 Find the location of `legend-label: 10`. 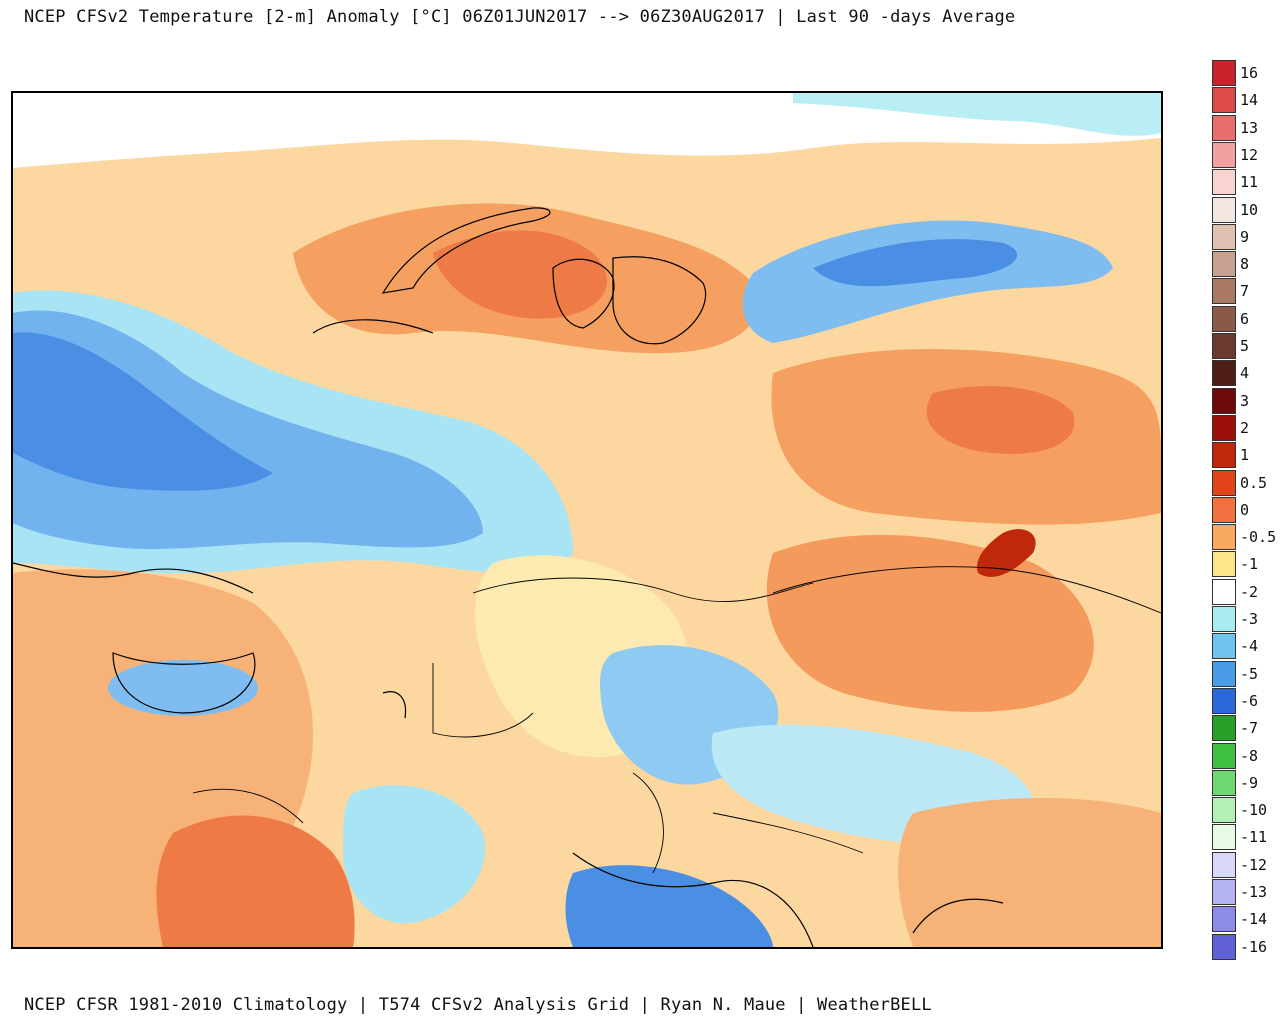

legend-label: 10 is located at coordinates (1249, 209).